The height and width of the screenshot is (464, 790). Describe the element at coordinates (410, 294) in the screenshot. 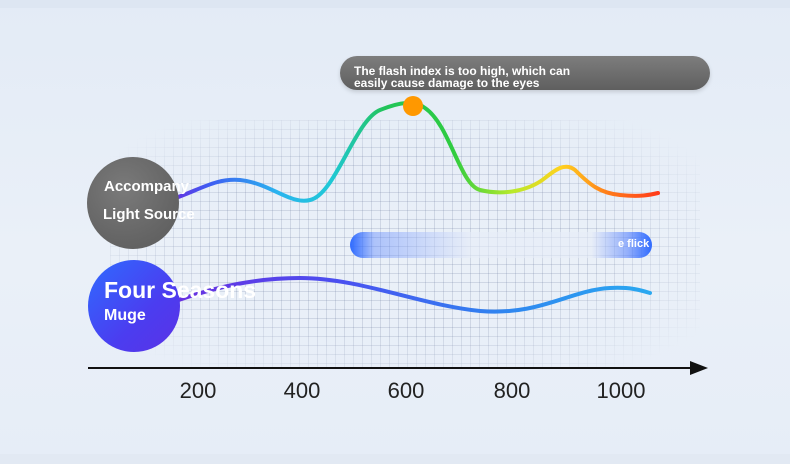

I see `series-blue-line` at that location.